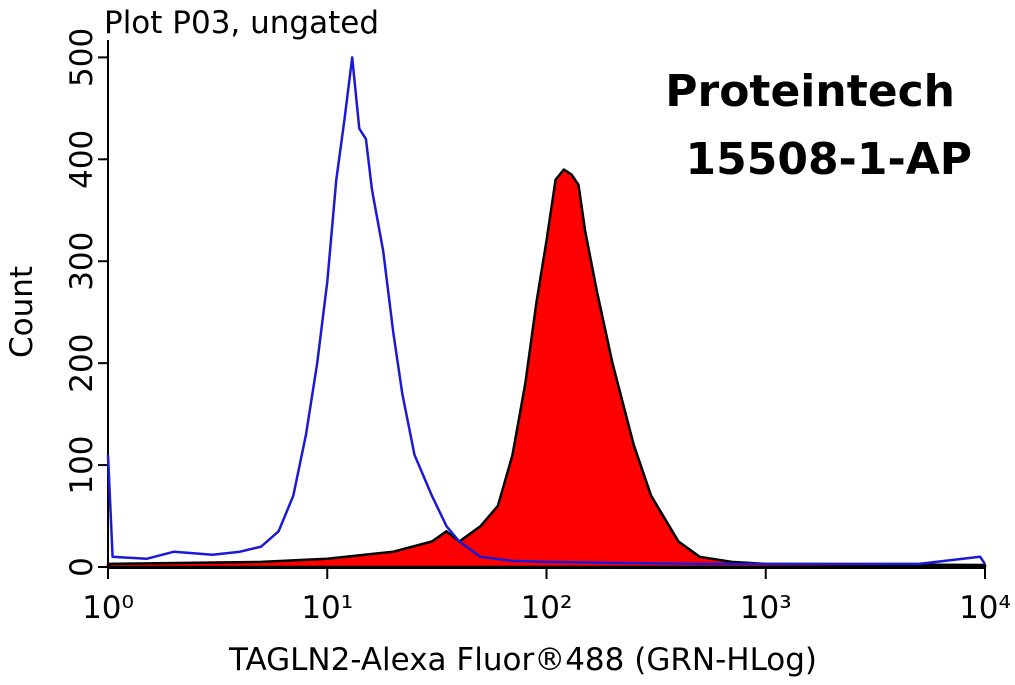 This screenshot has height=685, width=1015. Describe the element at coordinates (547, 608) in the screenshot. I see `x-tick-label: 10²` at that location.